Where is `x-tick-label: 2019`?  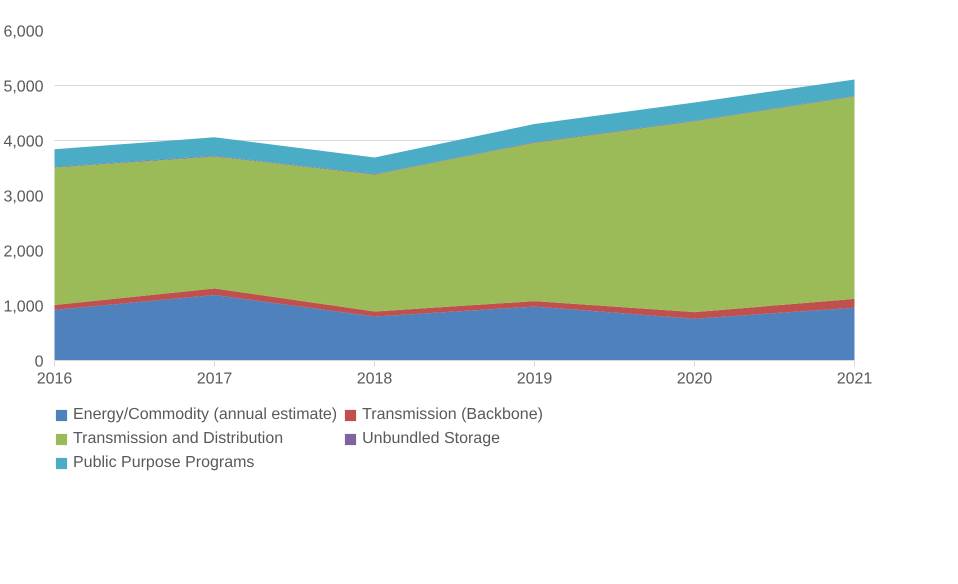
x-tick-label: 2019 is located at coordinates (534, 379).